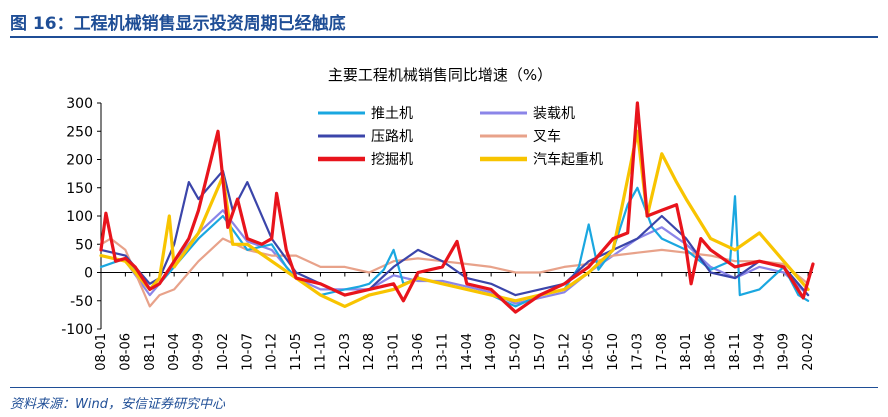 Image resolution: width=888 pixels, height=417 pixels. What do you see at coordinates (759, 352) in the screenshot?
I see `x-tick-label: 19-04` at bounding box center [759, 352].